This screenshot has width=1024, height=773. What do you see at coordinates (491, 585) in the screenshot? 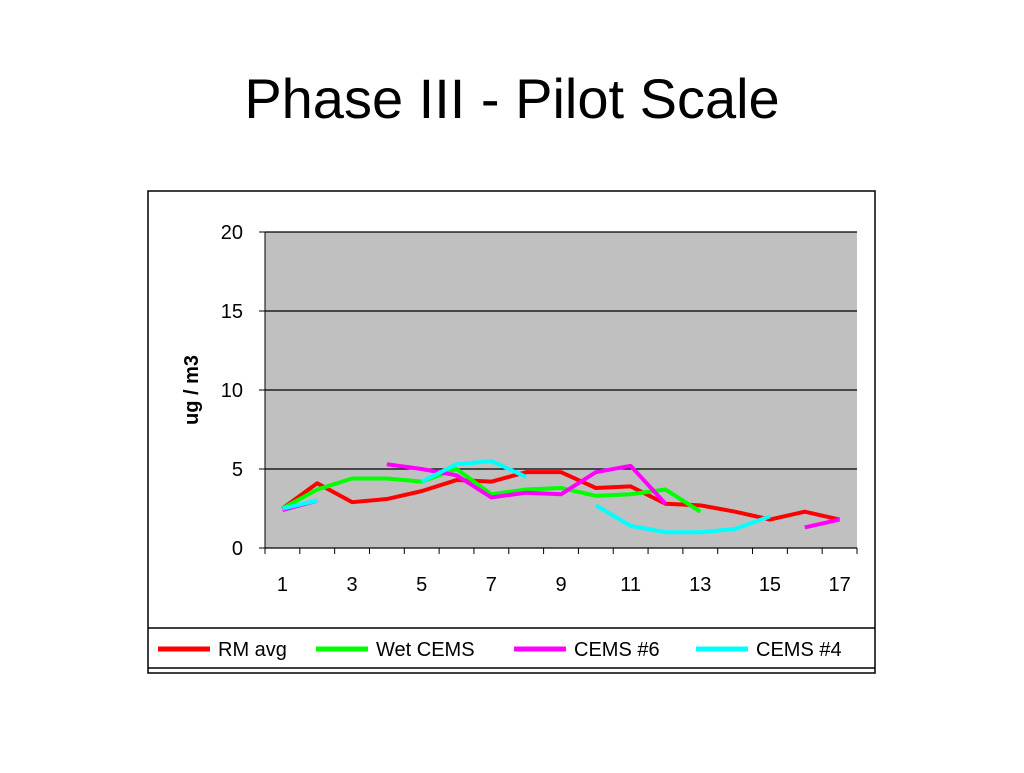
I see `x-tick-label: 7` at bounding box center [491, 585].